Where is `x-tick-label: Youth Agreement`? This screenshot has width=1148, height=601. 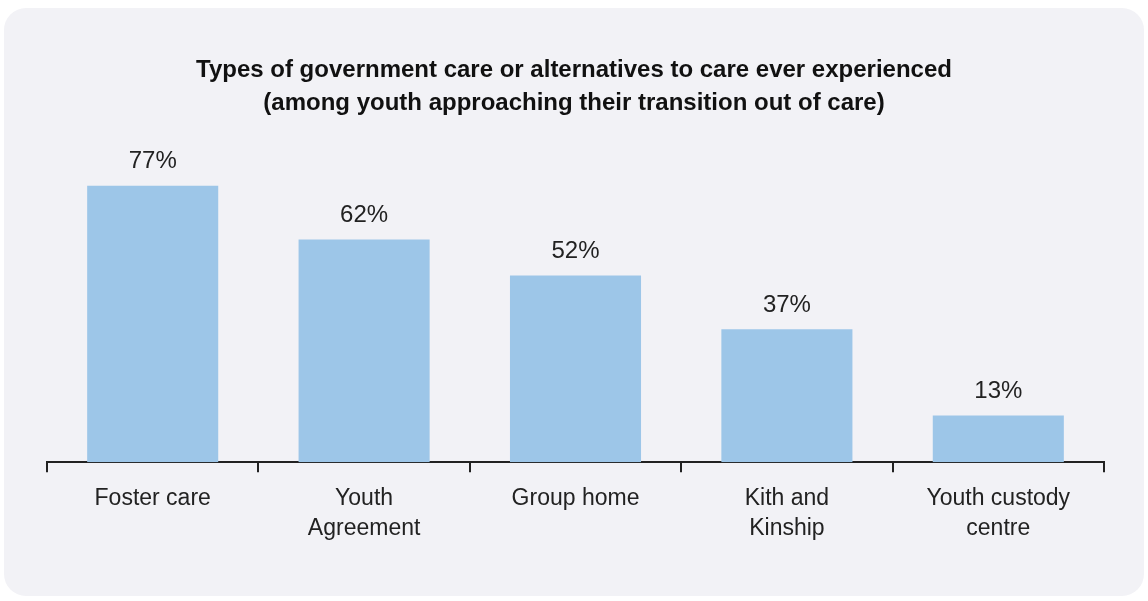
x-tick-label: Youth Agreement is located at coordinates (364, 512).